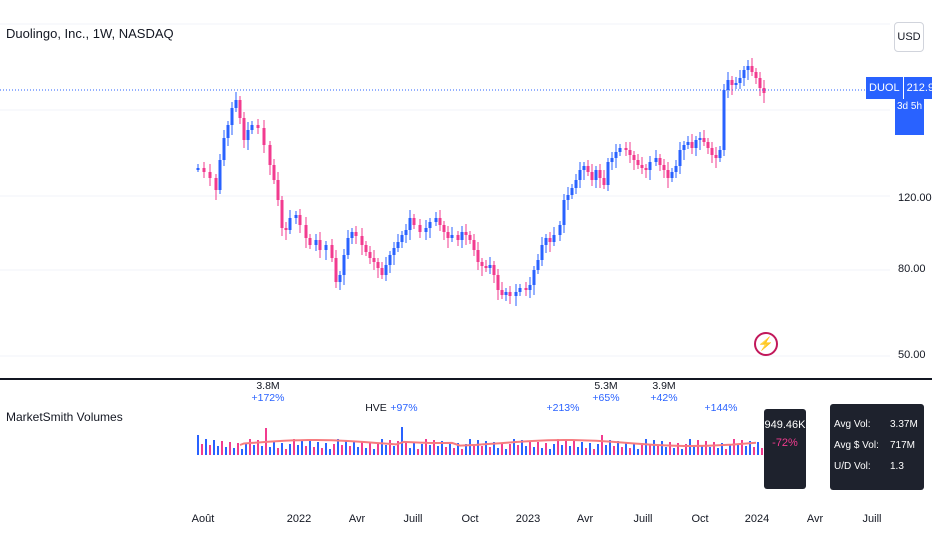  What do you see at coordinates (528, 519) in the screenshot?
I see `x-tick: 2023` at bounding box center [528, 519].